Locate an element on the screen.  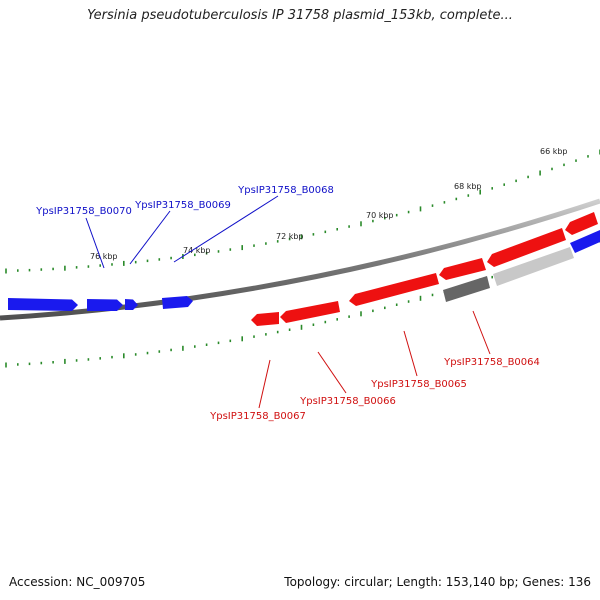
gene-label-plus: YpsIP31758_B0068 is located at coordinates (285, 190).